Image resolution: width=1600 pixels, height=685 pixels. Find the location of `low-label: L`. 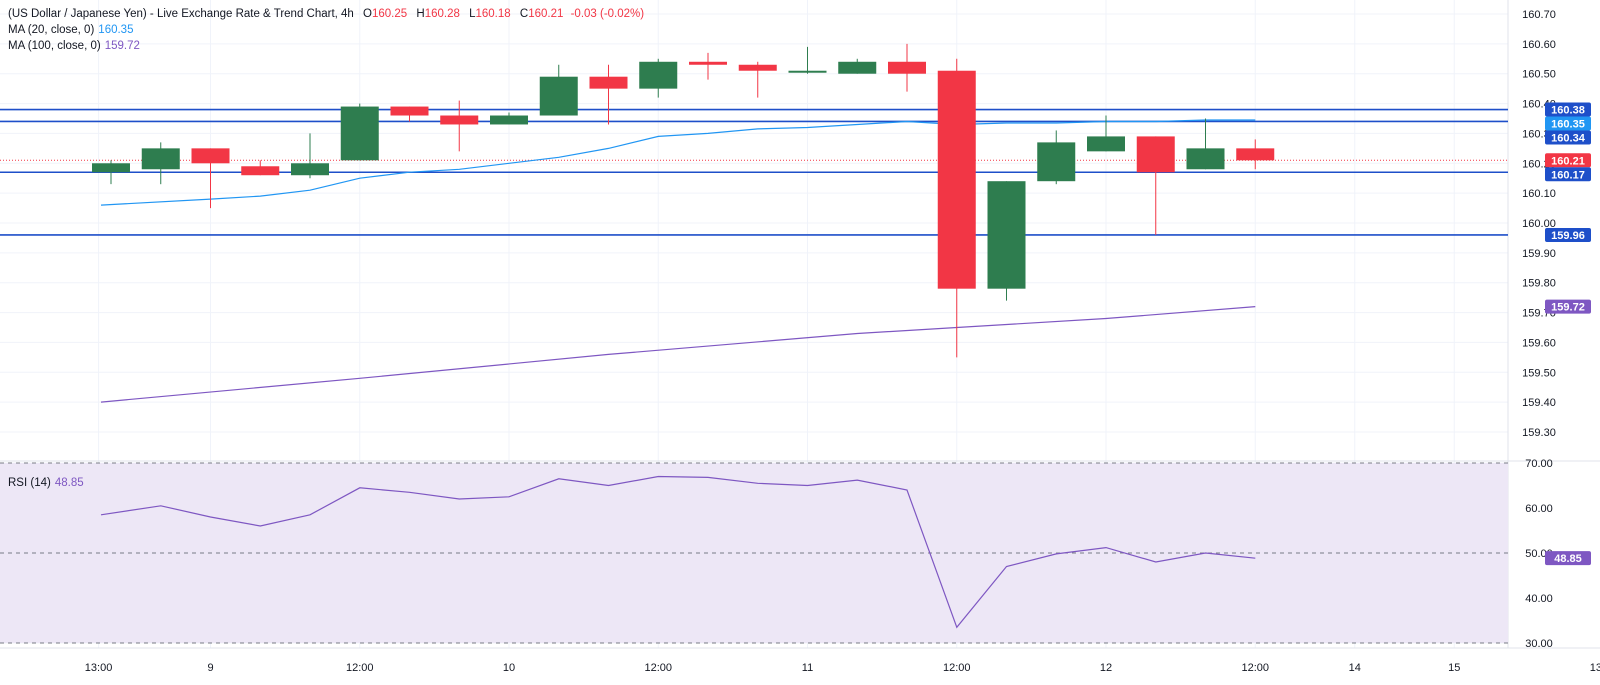

low-label: L is located at coordinates (472, 14).